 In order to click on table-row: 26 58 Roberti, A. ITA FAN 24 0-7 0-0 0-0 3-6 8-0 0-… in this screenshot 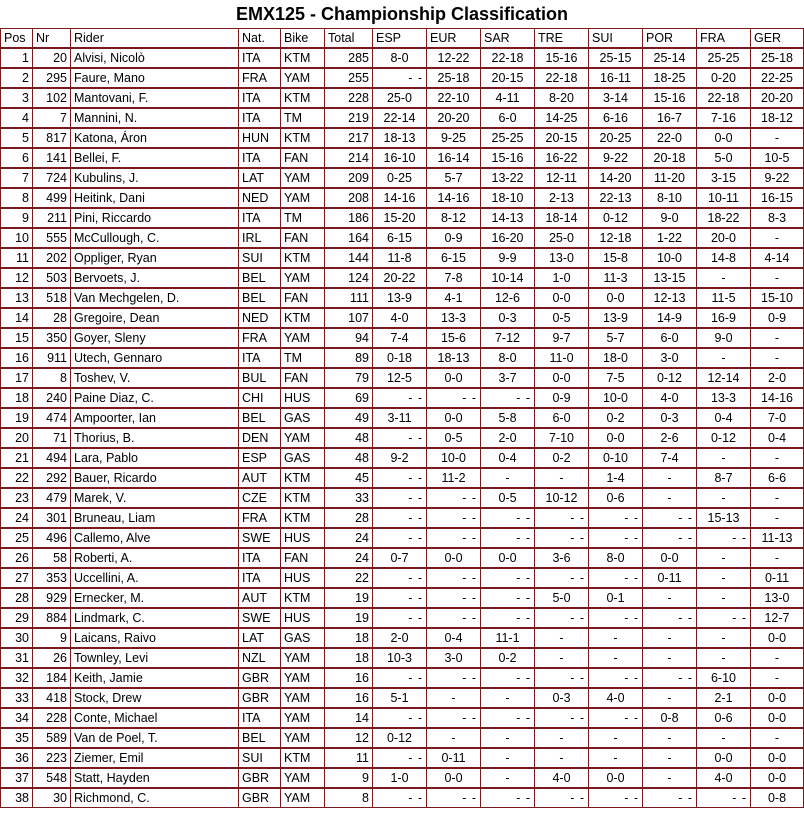, I will do `click(402, 558)`.